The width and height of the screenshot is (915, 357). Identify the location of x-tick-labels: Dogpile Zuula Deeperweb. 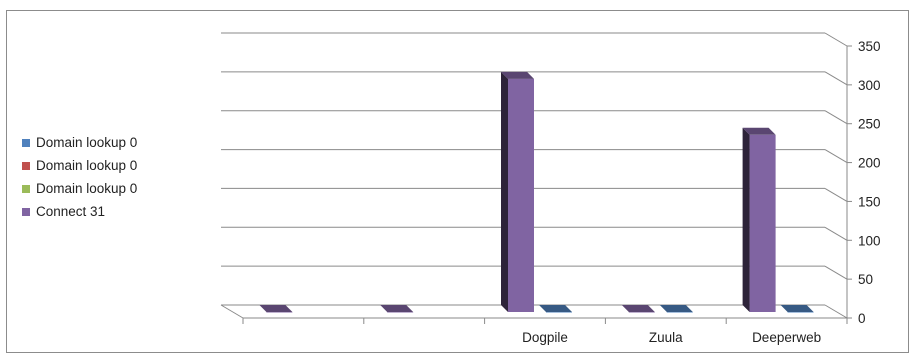
(671, 337).